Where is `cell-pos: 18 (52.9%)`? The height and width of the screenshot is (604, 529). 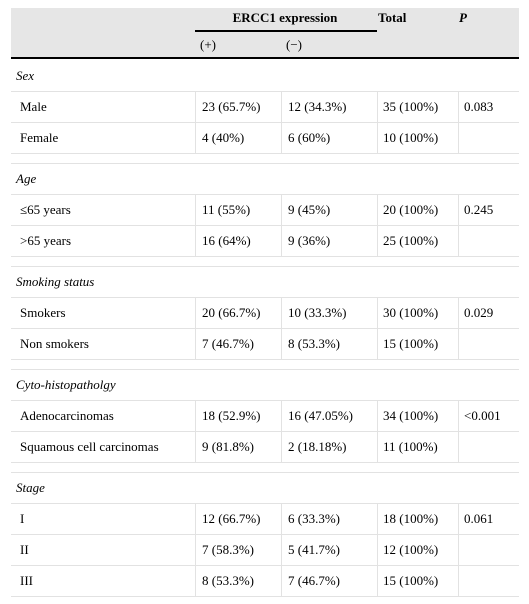
cell-pos: 18 (52.9%) is located at coordinates (231, 415).